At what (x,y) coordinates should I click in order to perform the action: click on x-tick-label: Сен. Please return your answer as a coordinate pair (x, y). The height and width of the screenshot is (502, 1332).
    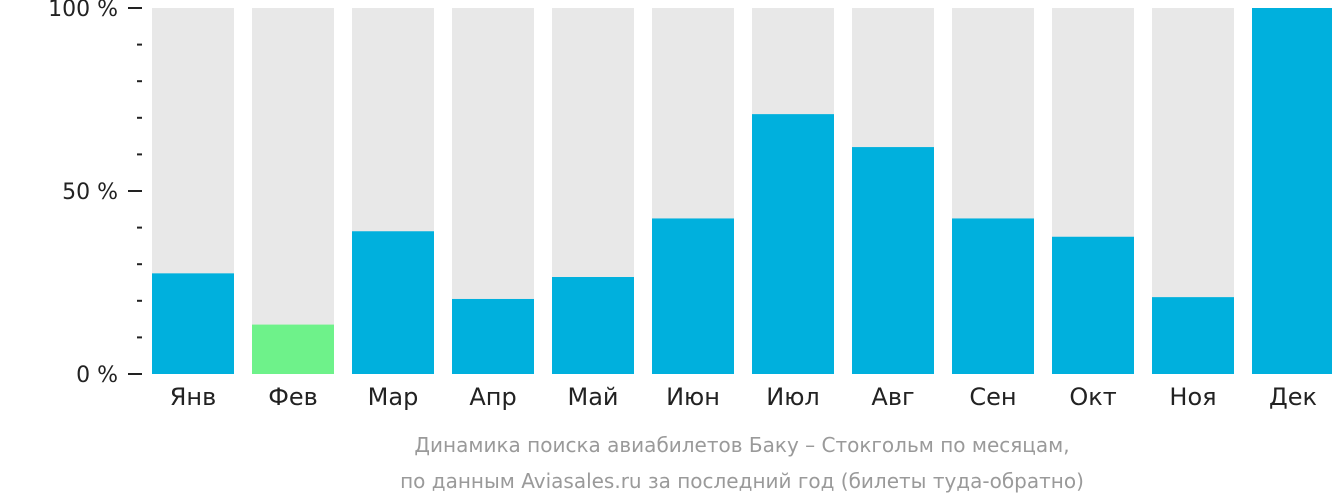
    Looking at the image, I should click on (992, 397).